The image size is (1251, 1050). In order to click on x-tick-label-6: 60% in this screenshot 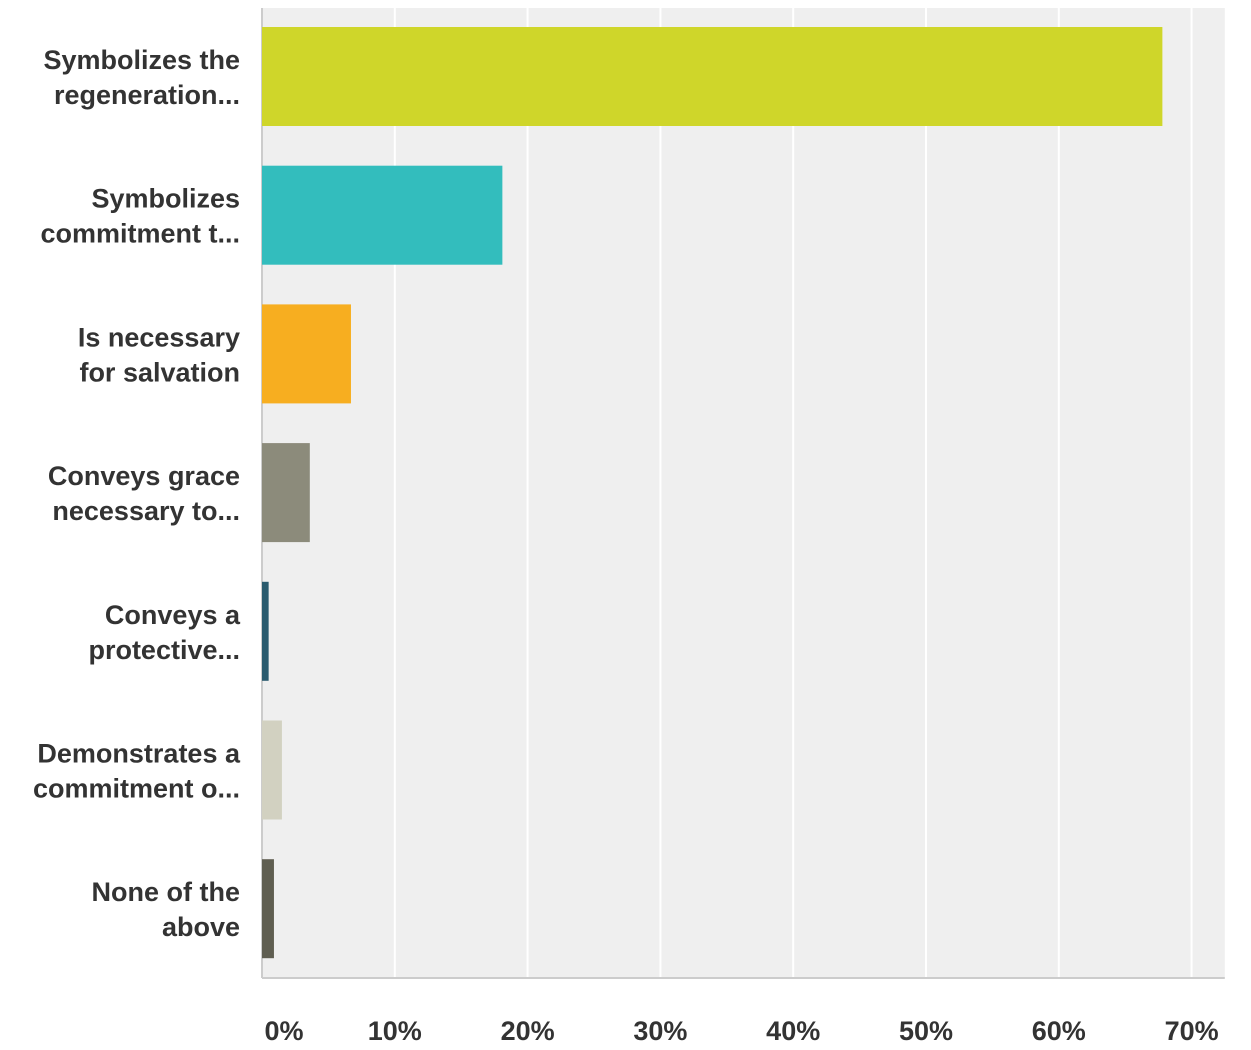, I will do `click(1059, 1030)`.